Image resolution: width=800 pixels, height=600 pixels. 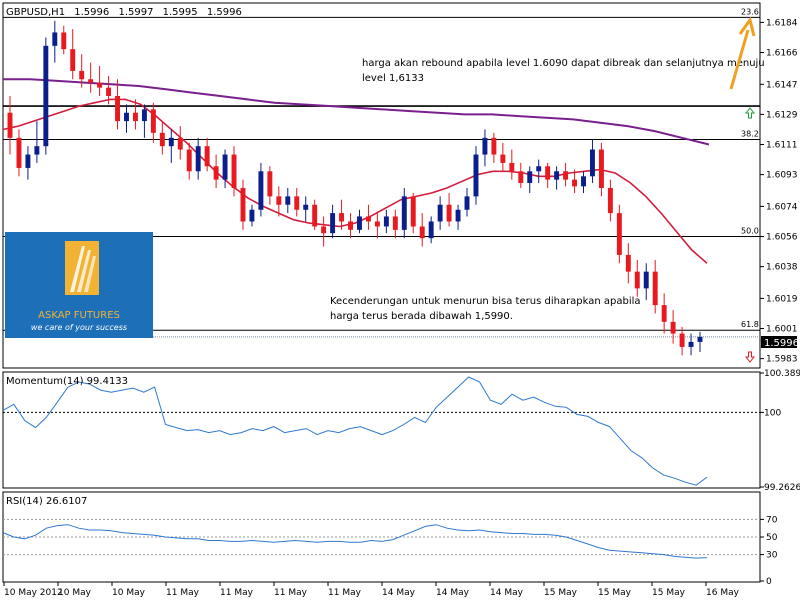 I want to click on current-price-label: 1.5996, so click(x=781, y=343).